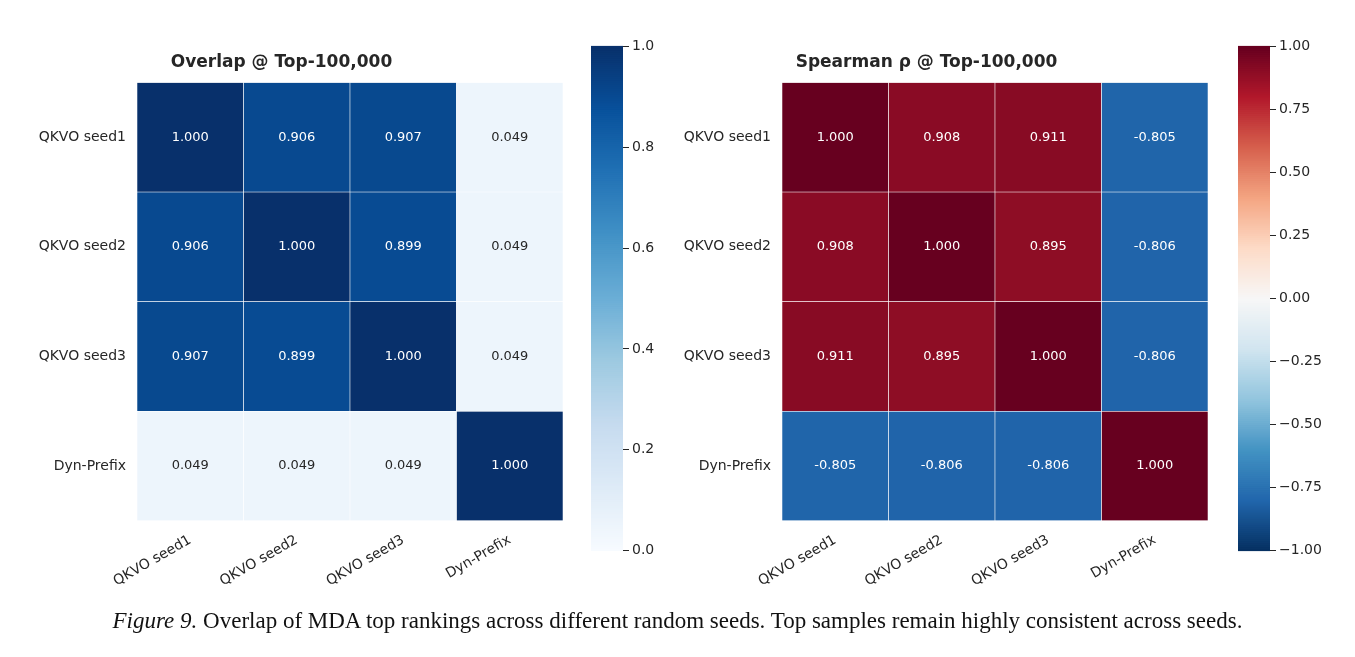  Describe the element at coordinates (1295, 297) in the screenshot. I see `color-bar-label: 0.00` at that location.